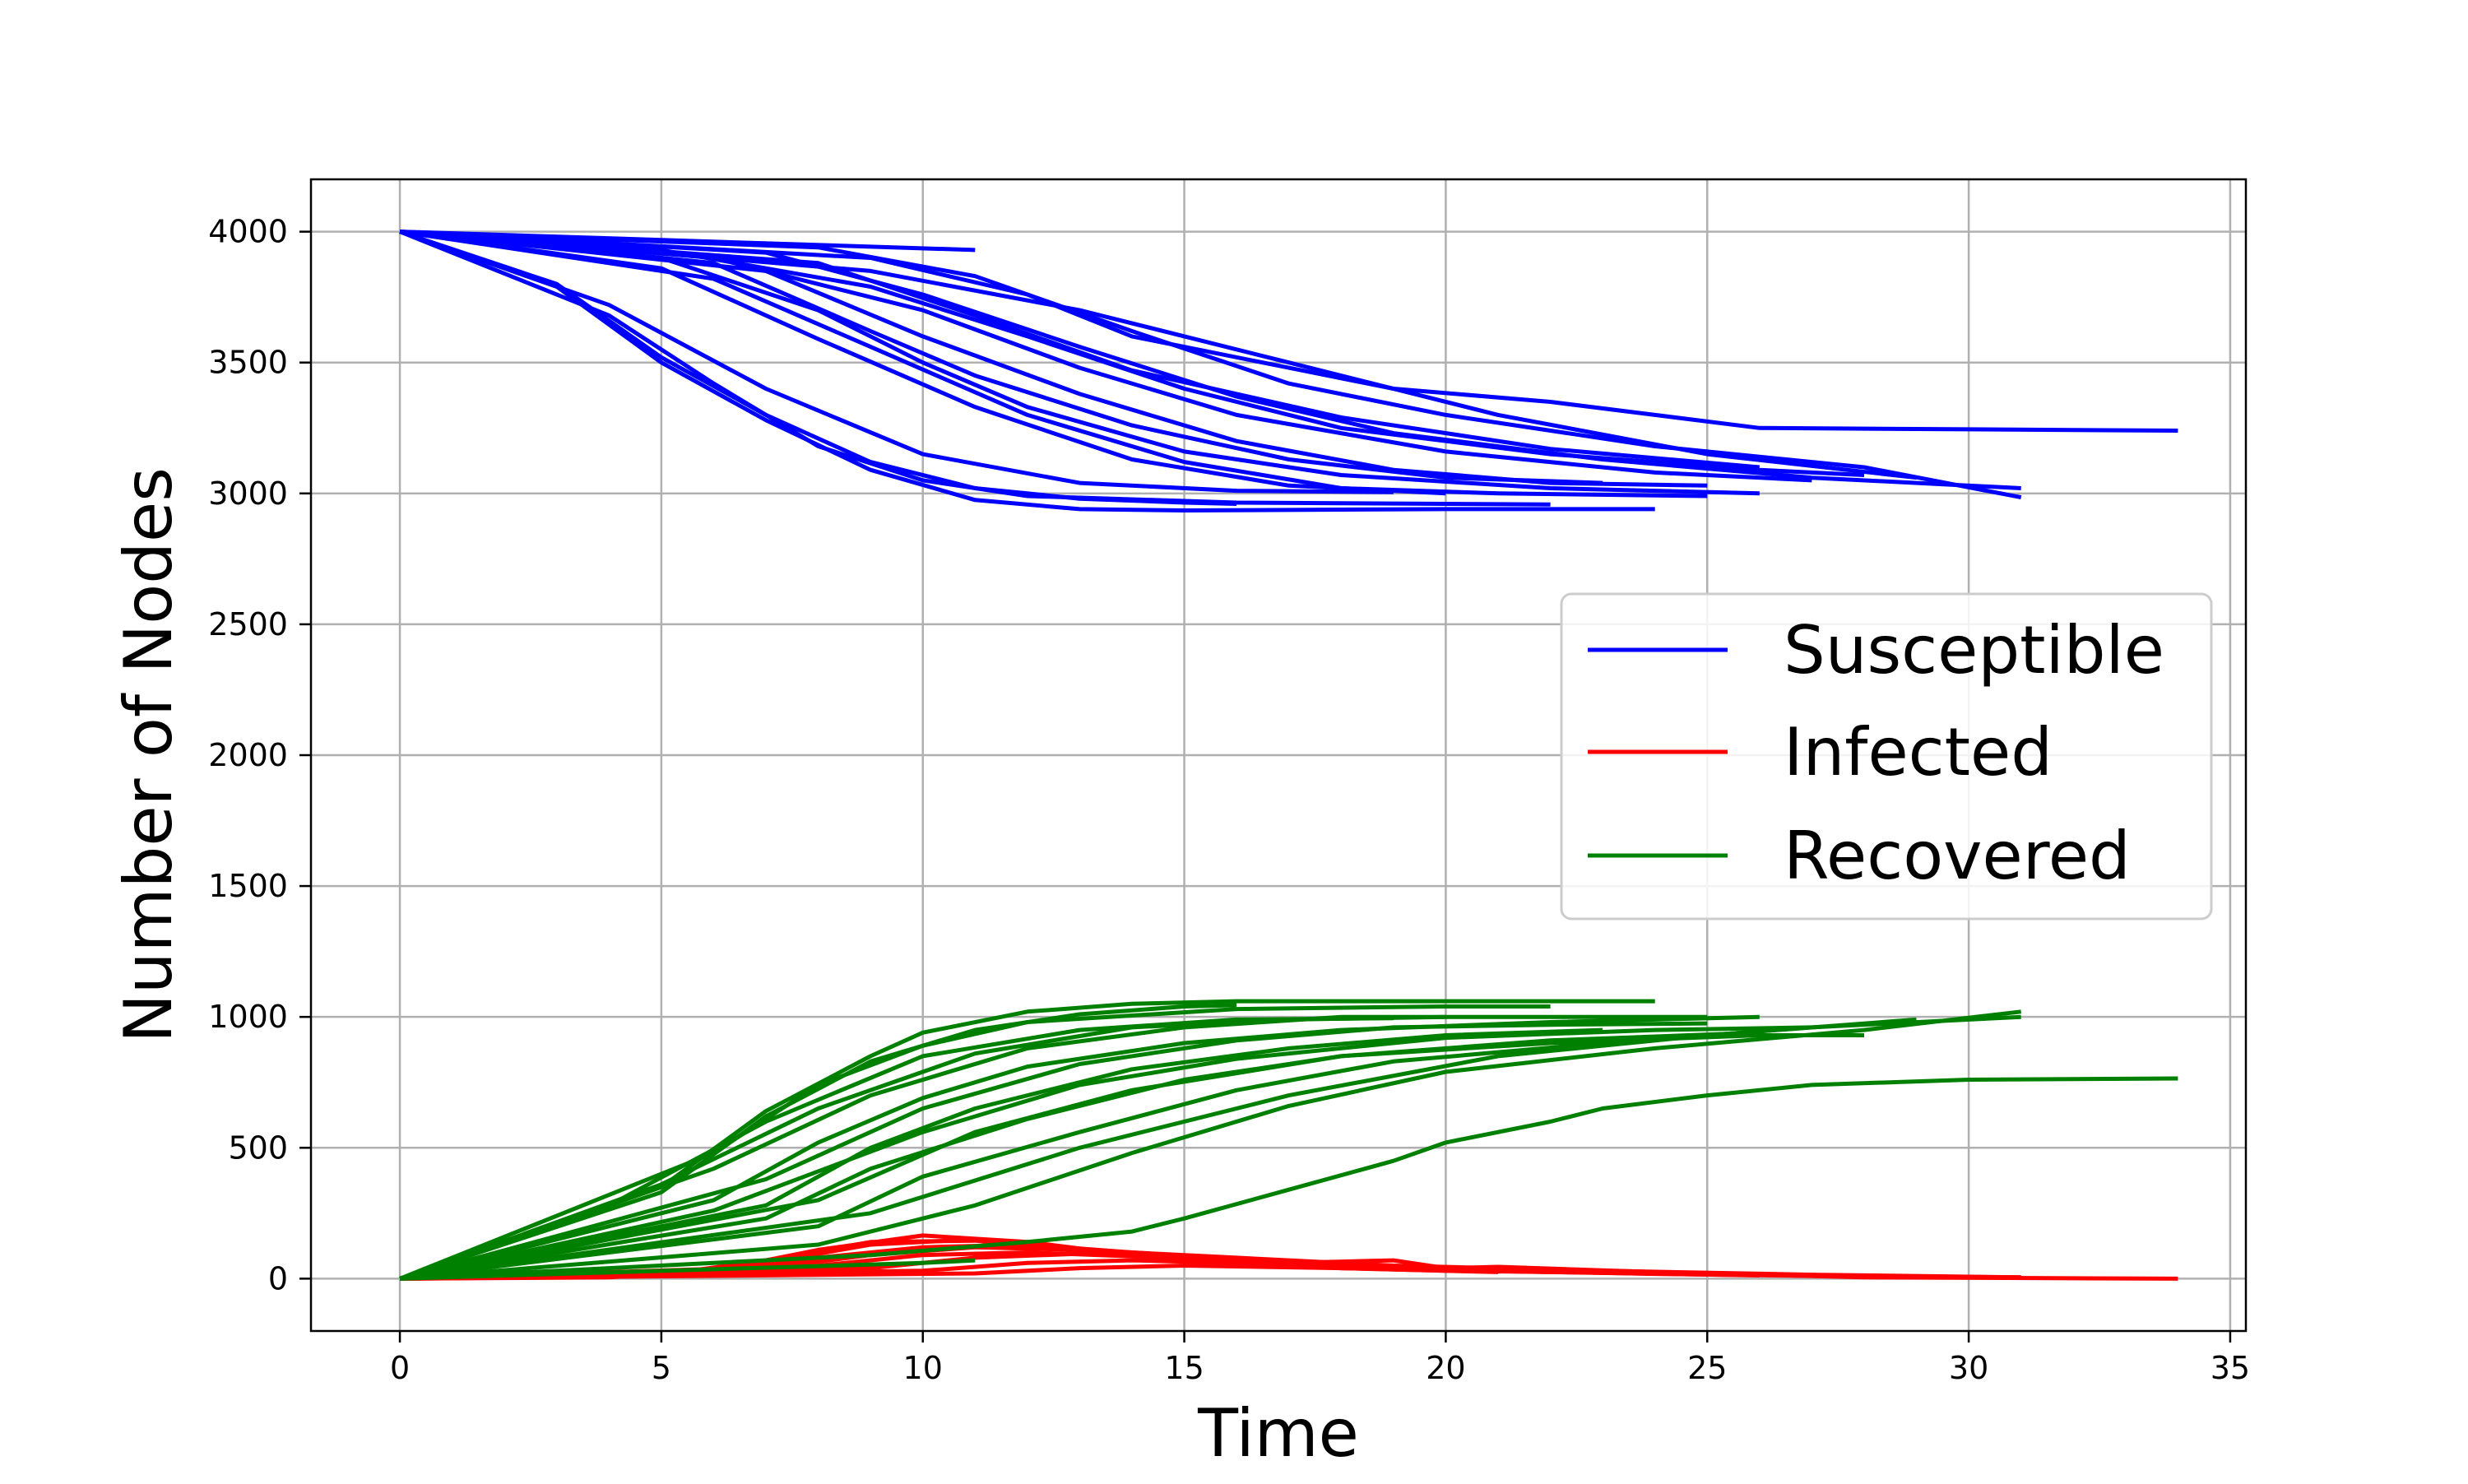 The image size is (2468, 1484). I want to click on x-tick-label: 30, so click(1968, 1368).